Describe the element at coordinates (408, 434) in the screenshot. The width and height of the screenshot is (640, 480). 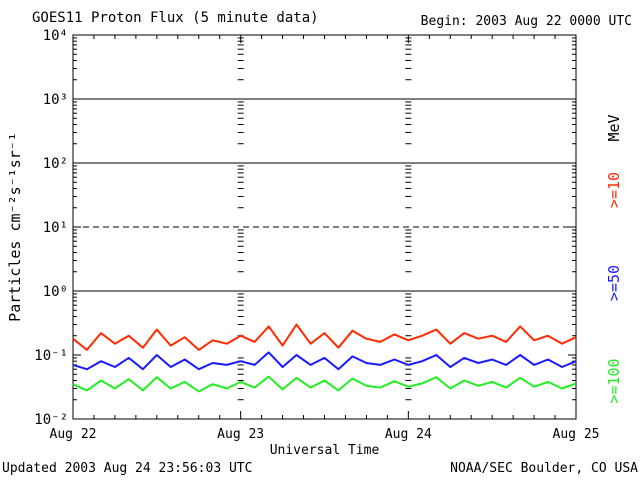
I see `x-tick-label: Aug 24` at that location.